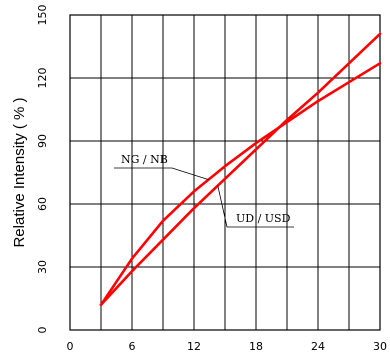 This screenshot has height=357, width=390. I want to click on y-tick-label: 60, so click(42, 204).